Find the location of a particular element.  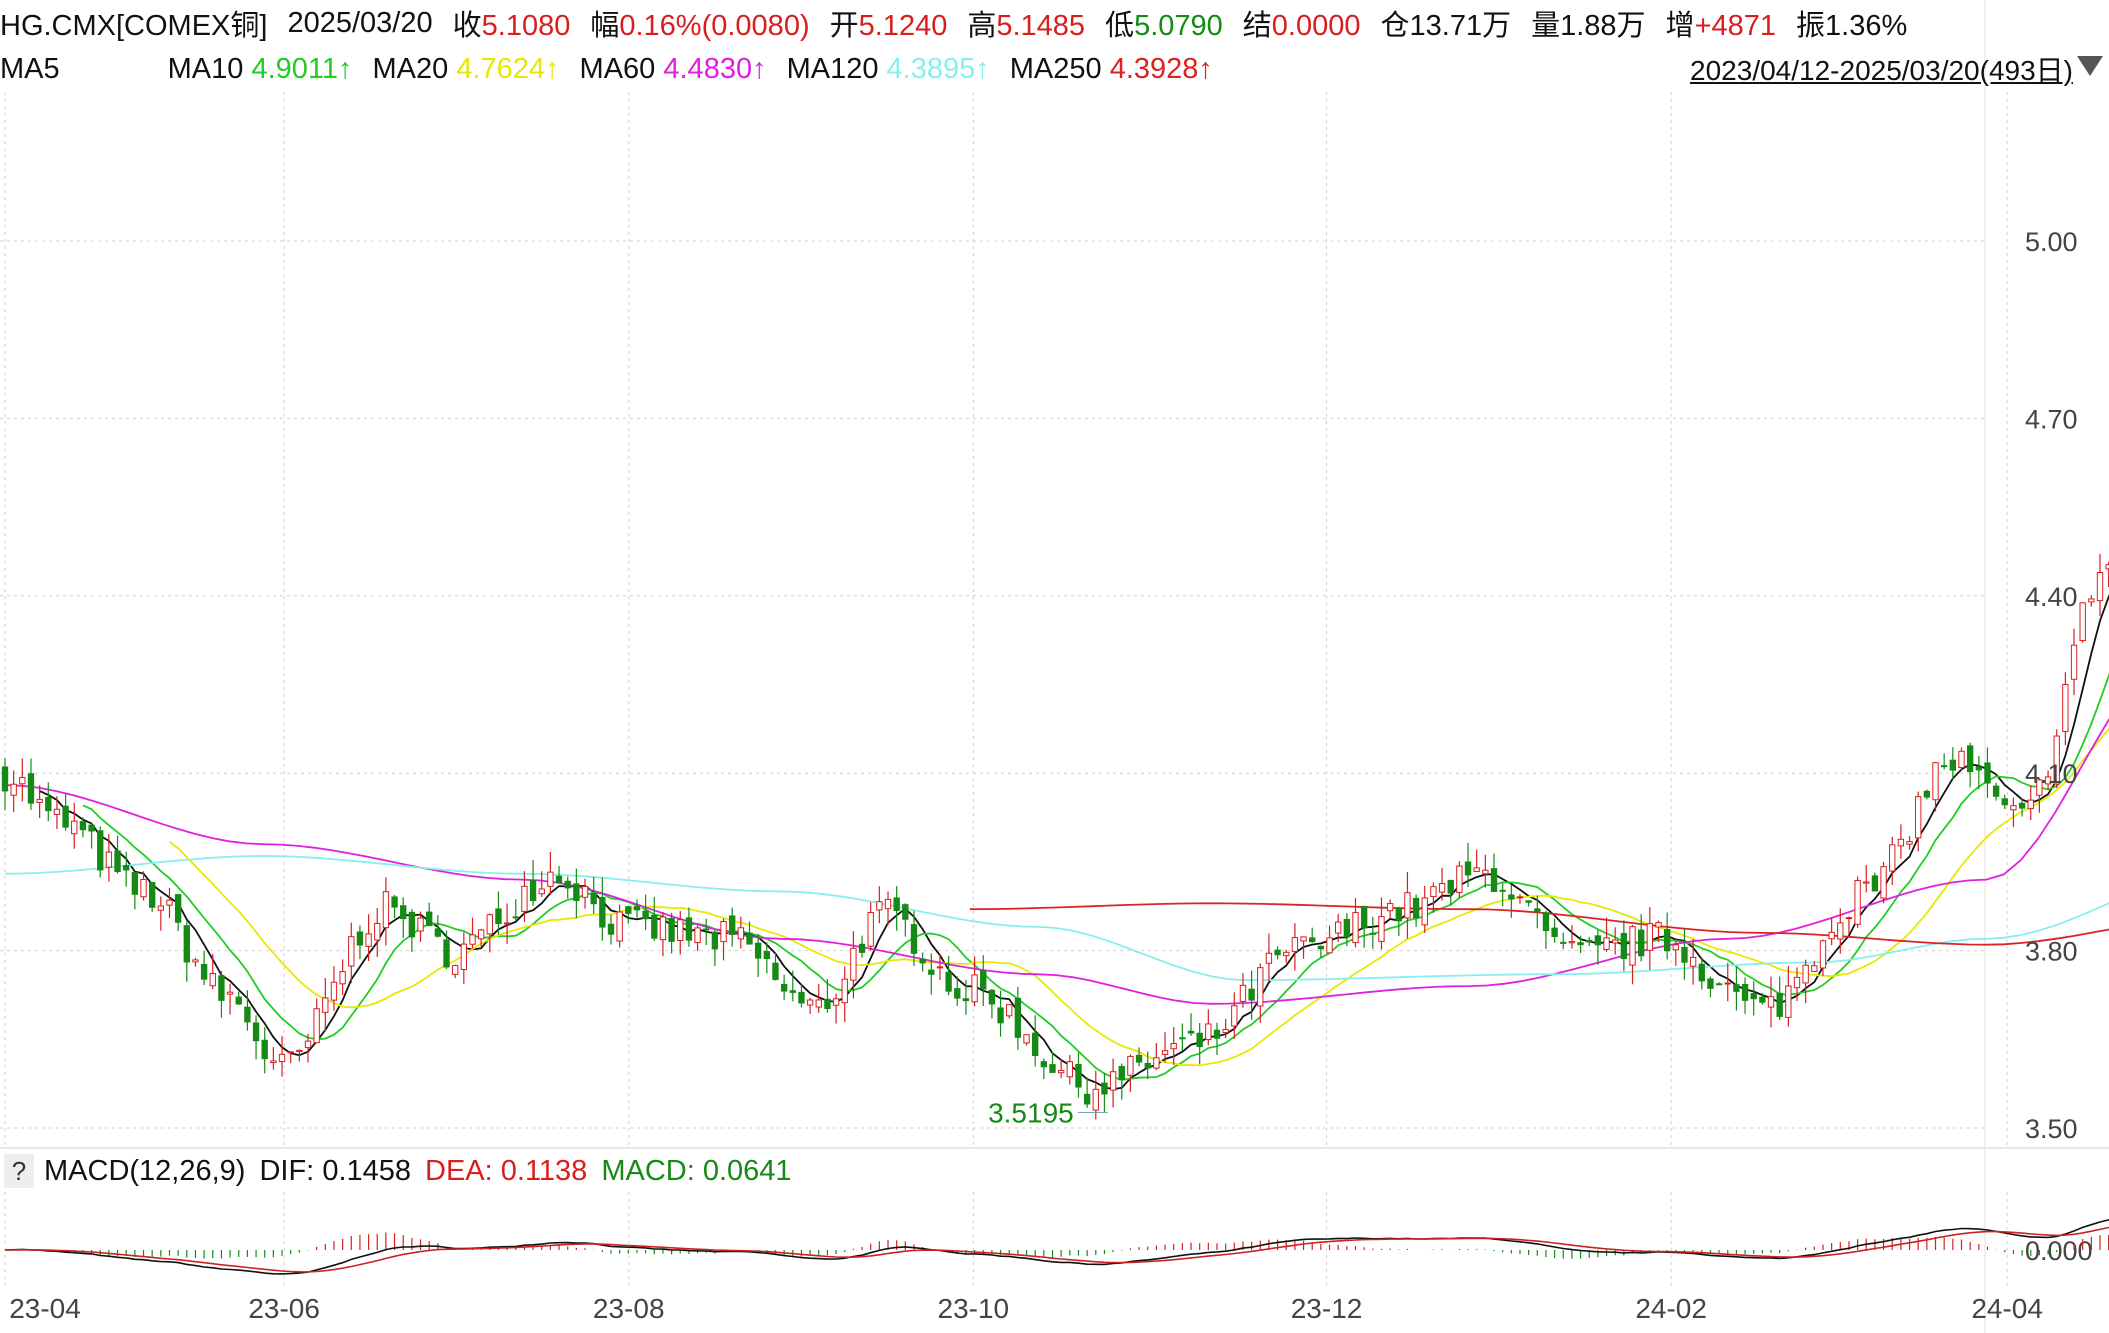

ma250-line is located at coordinates (1539, 924).